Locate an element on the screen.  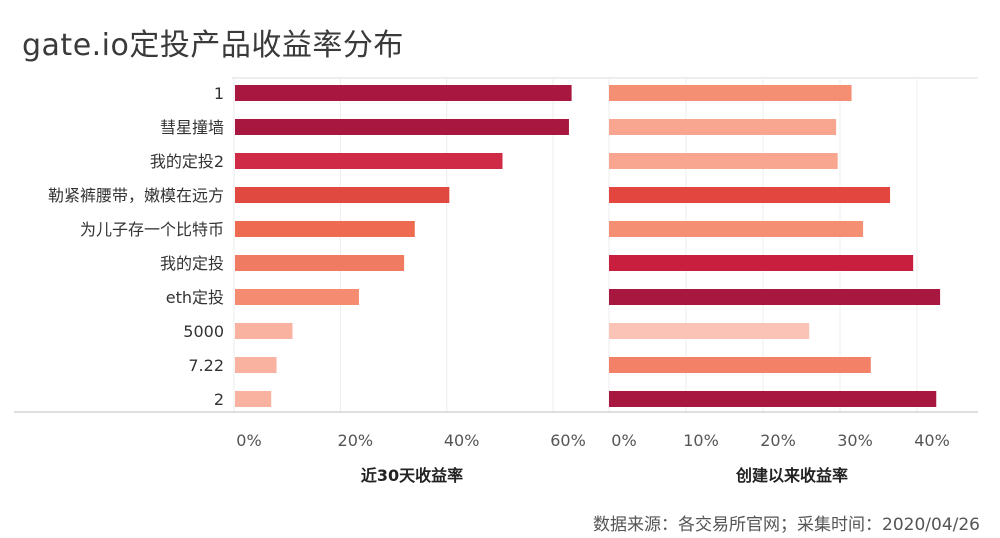
category-label: 为儿子存一个比特币 is located at coordinates (152, 229).